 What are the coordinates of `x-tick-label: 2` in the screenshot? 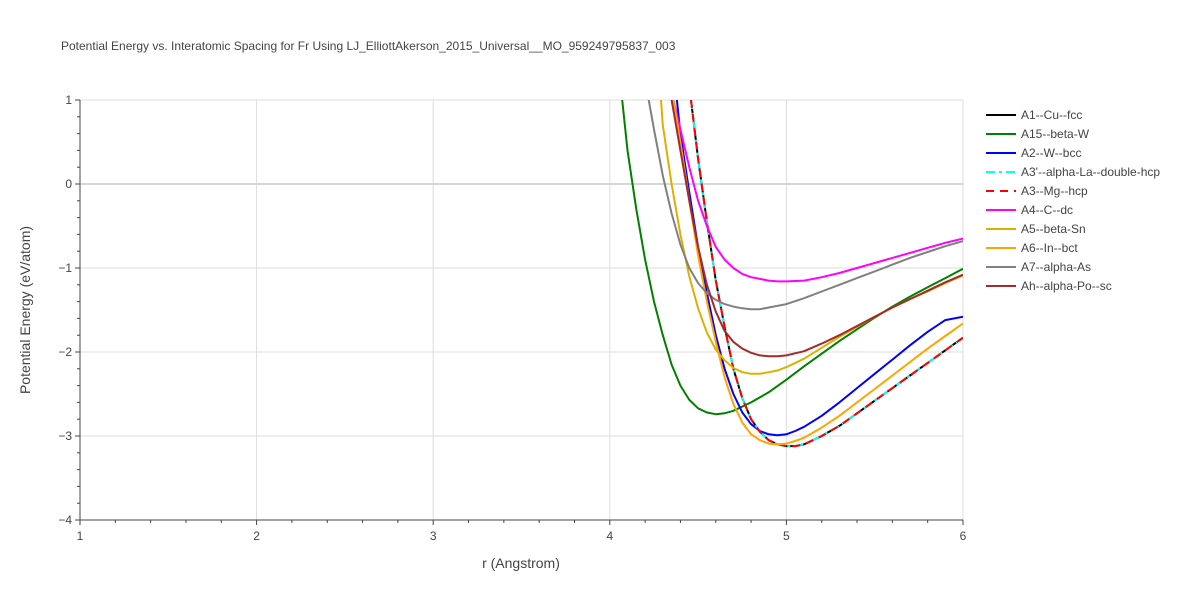 It's located at (256, 536).